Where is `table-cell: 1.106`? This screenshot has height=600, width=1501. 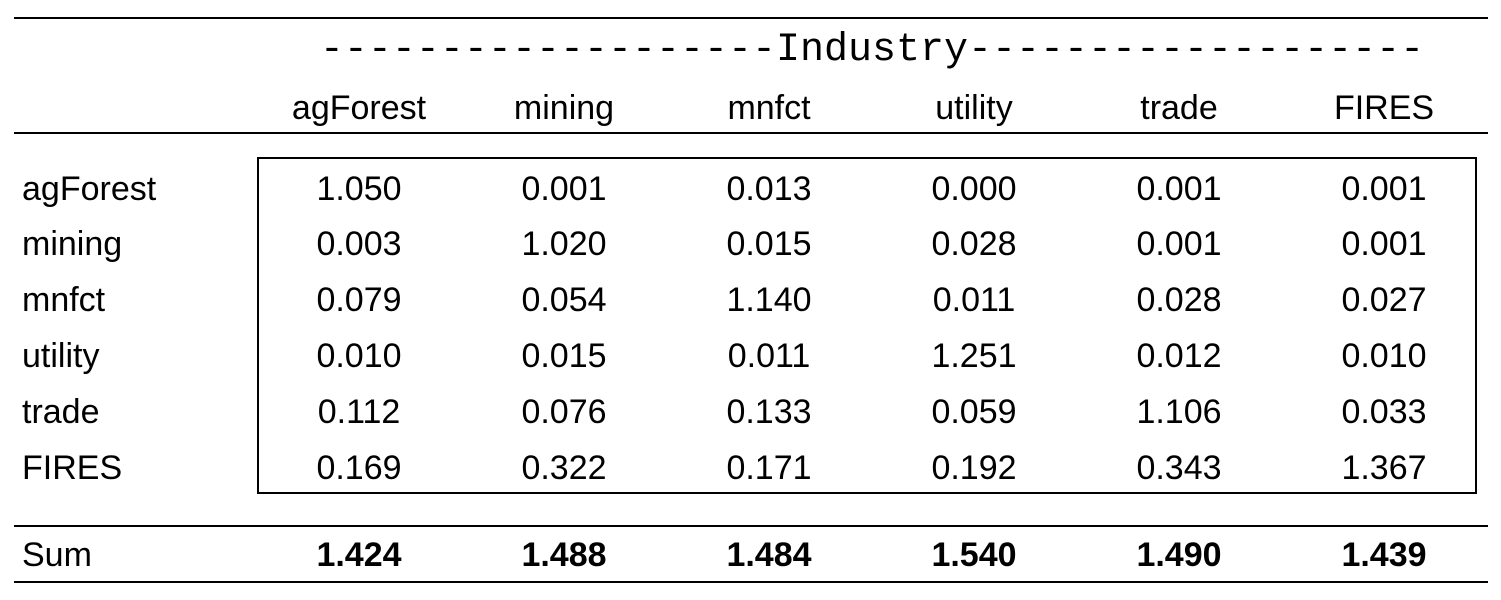 table-cell: 1.106 is located at coordinates (1179, 412).